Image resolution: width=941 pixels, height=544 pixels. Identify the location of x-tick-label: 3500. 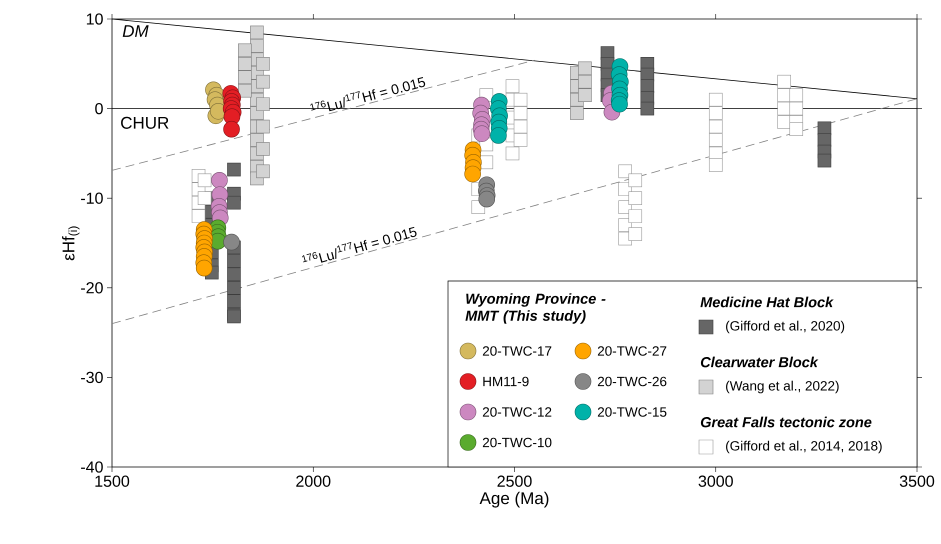
(917, 481).